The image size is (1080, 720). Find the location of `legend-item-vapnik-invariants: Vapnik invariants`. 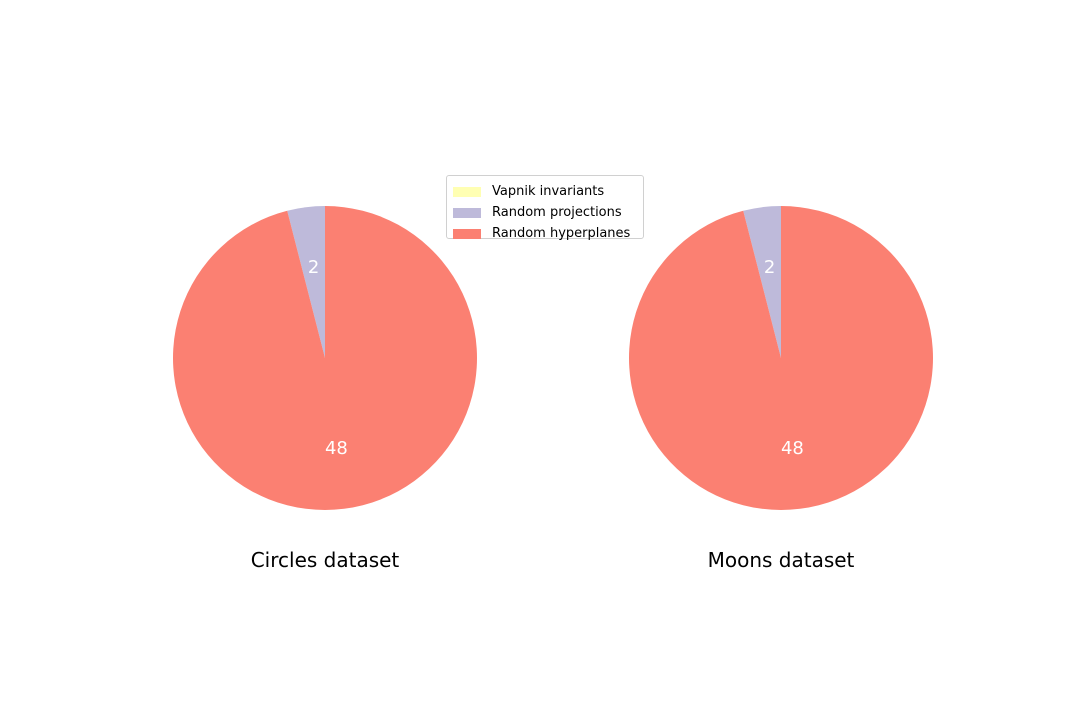

legend-item-vapnik-invariants: Vapnik invariants is located at coordinates (545, 191).